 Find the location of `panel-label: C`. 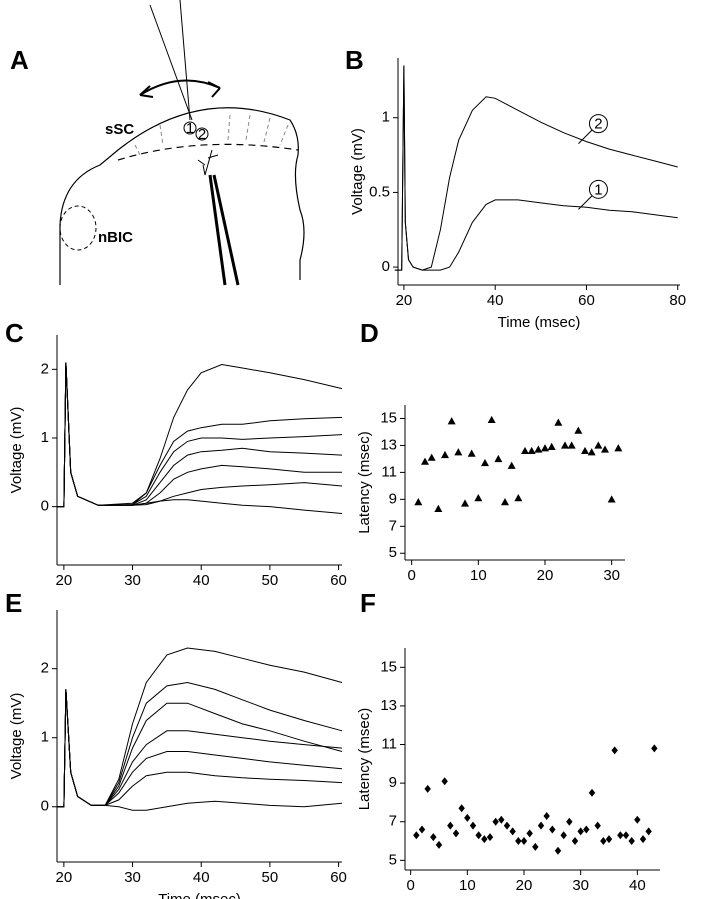

panel-label: C is located at coordinates (14, 333).